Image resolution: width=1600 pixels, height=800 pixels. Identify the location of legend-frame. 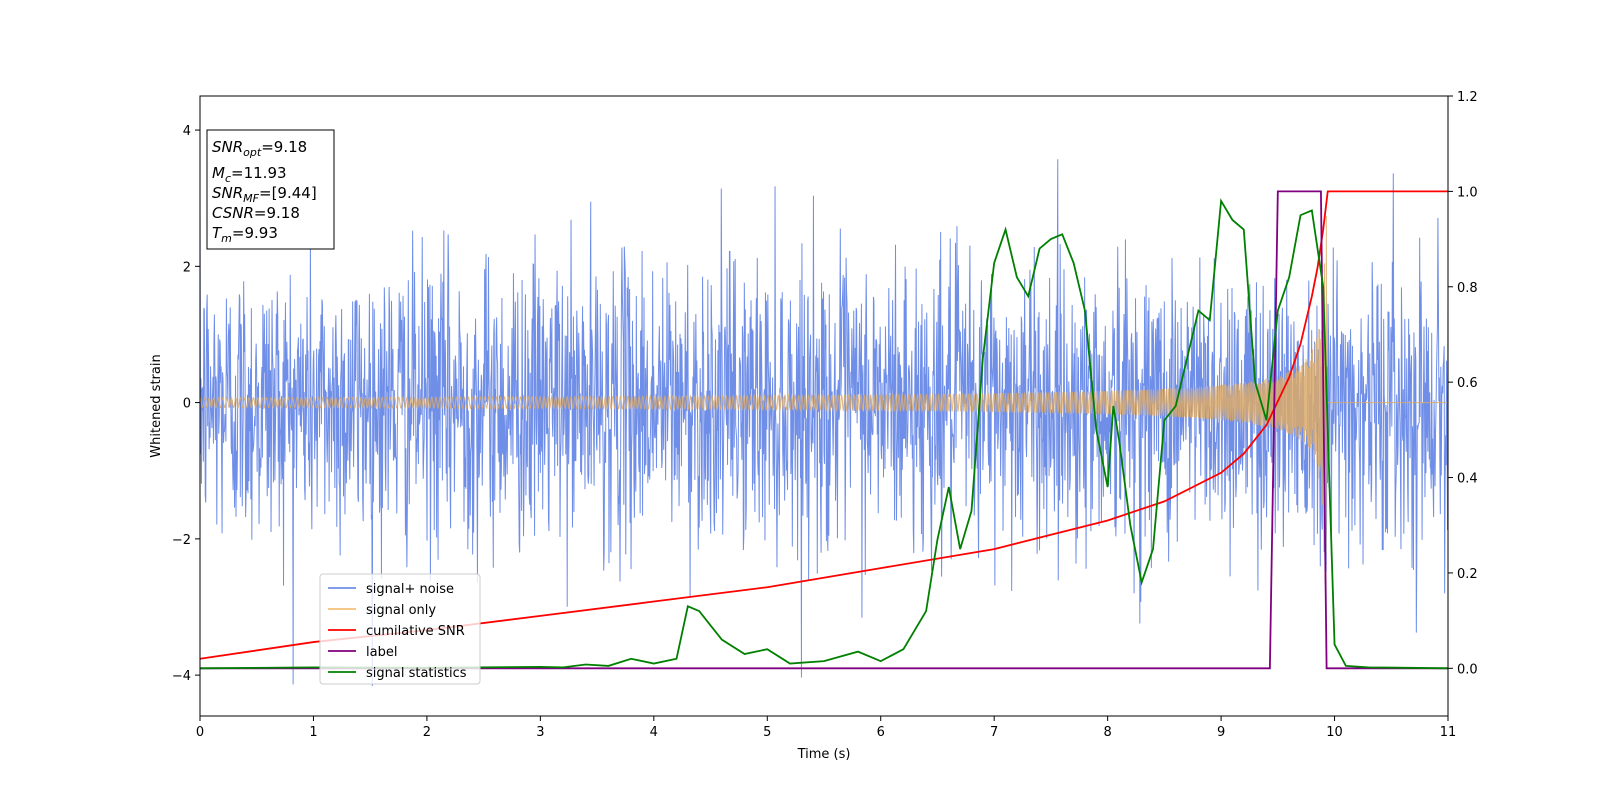
(400, 629).